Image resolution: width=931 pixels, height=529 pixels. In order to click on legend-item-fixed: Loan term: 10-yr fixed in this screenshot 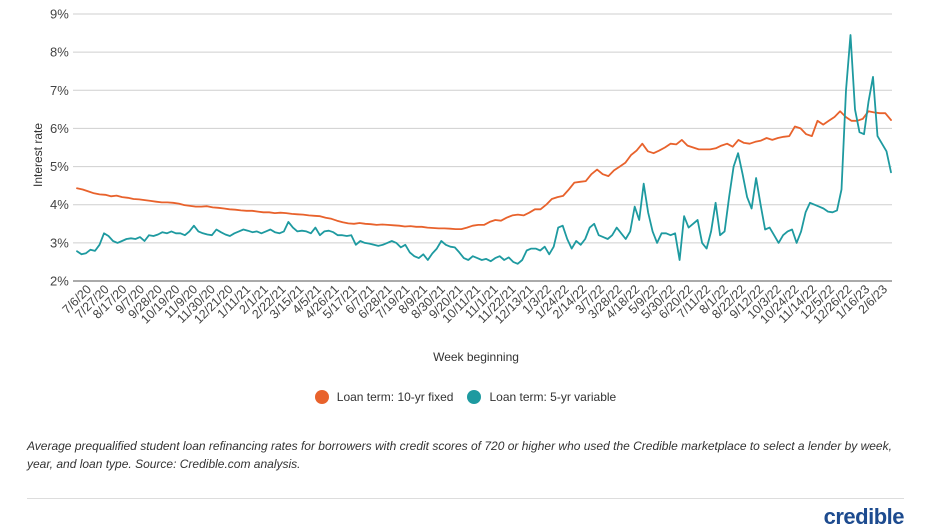, I will do `click(384, 397)`.